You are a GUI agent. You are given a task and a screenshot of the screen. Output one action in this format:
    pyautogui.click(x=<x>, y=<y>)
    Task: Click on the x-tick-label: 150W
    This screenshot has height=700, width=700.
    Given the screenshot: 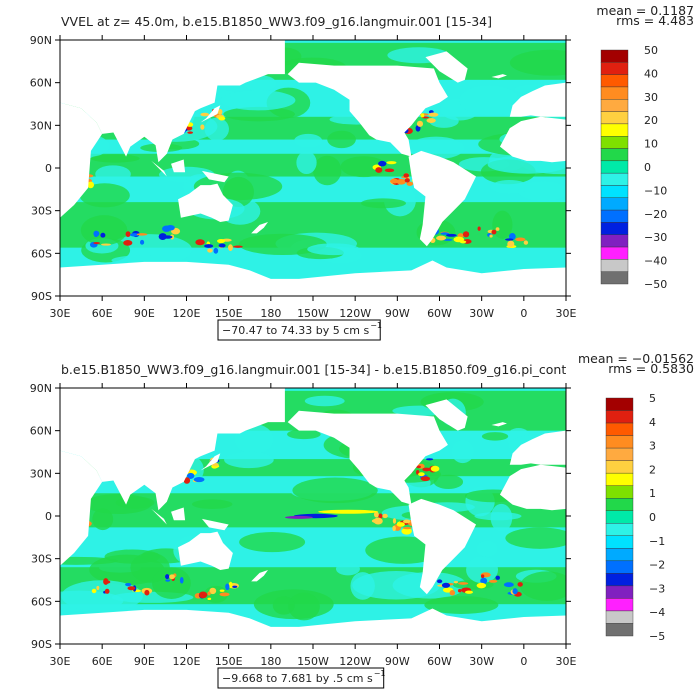 What is the action you would take?
    pyautogui.click(x=313, y=661)
    